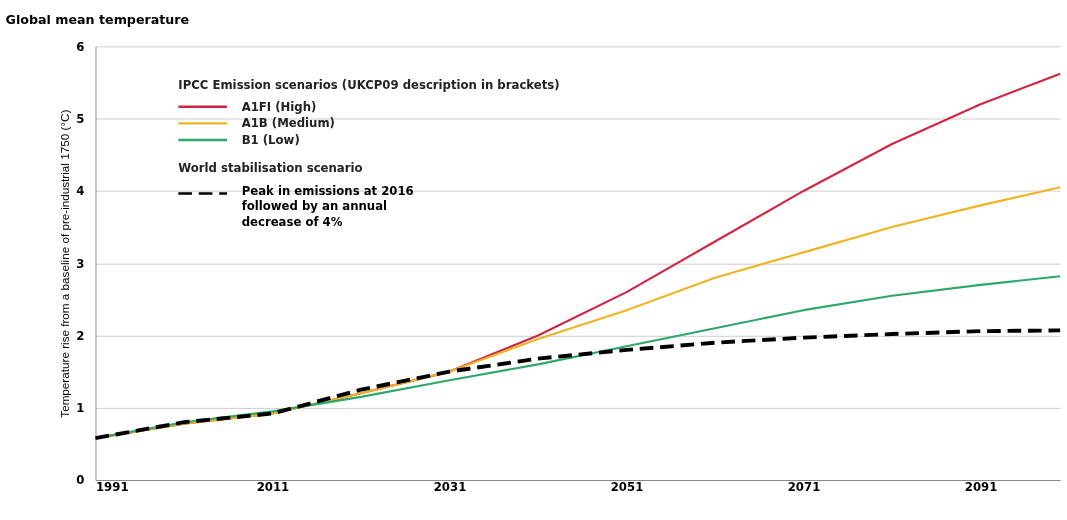 Image resolution: width=1067 pixels, height=520 pixels. What do you see at coordinates (273, 487) in the screenshot?
I see `x-tick-label: 2011` at bounding box center [273, 487].